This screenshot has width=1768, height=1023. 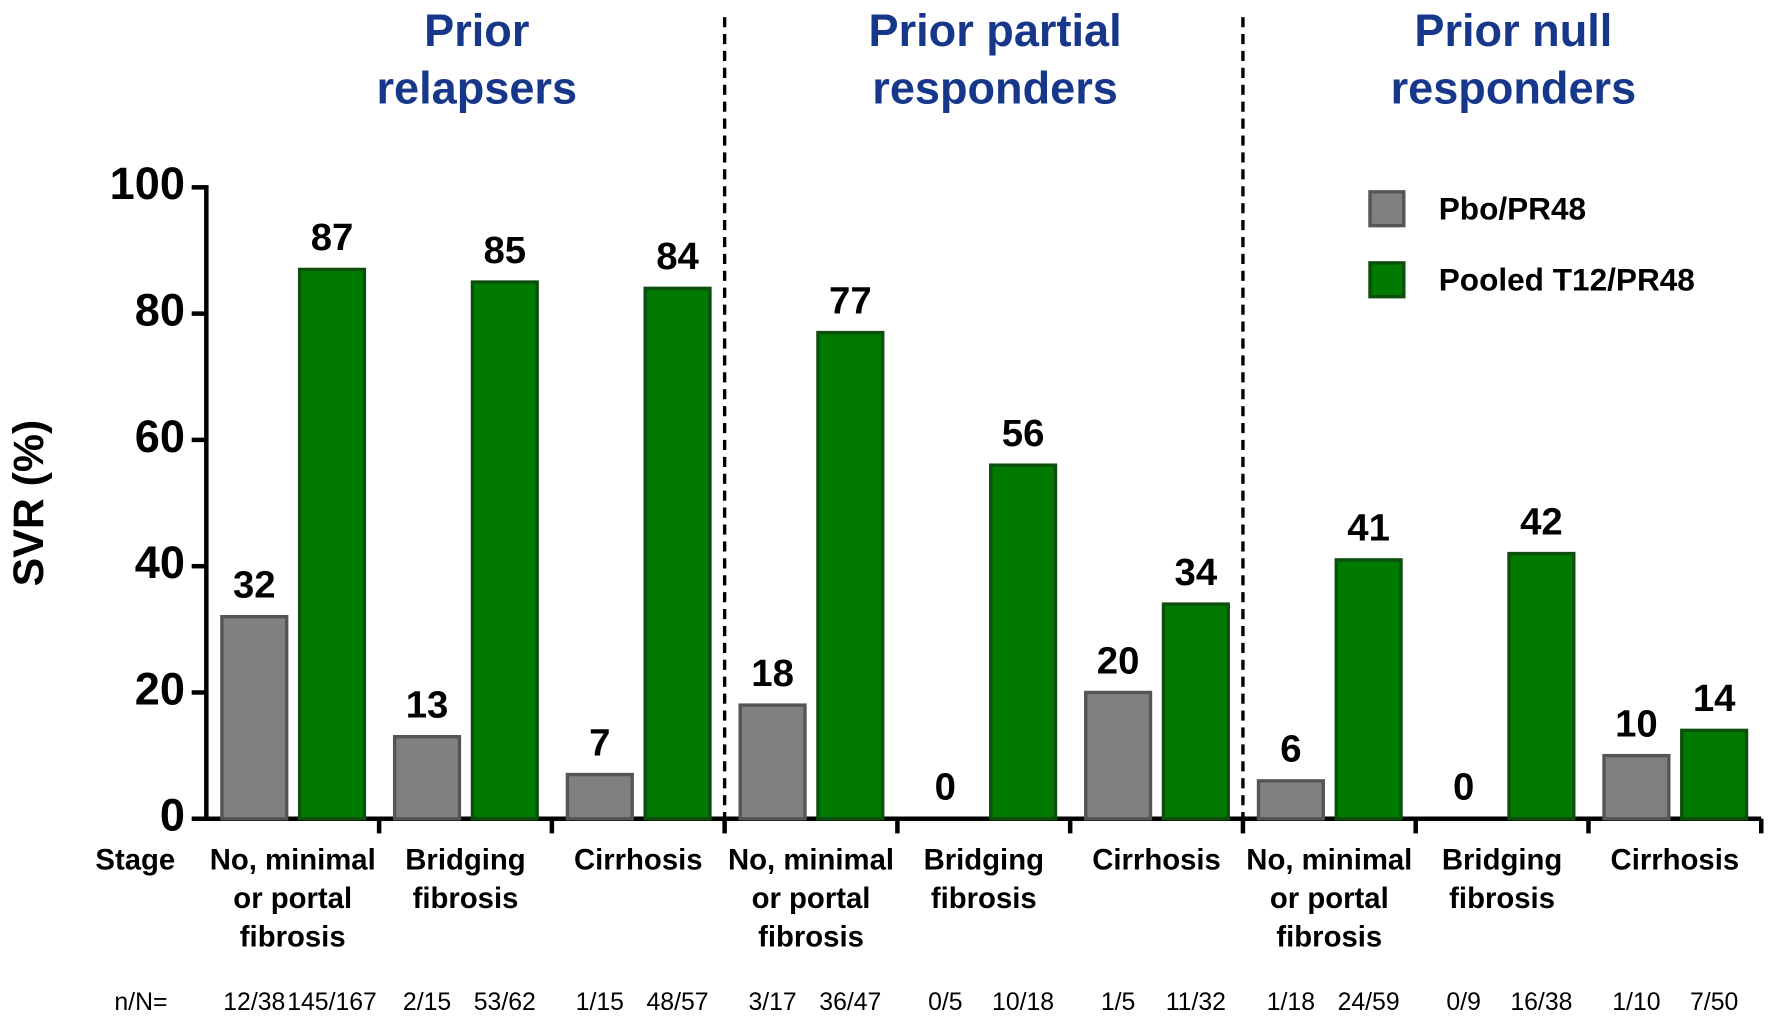 I want to click on y-tick-label: 60, so click(x=160, y=436).